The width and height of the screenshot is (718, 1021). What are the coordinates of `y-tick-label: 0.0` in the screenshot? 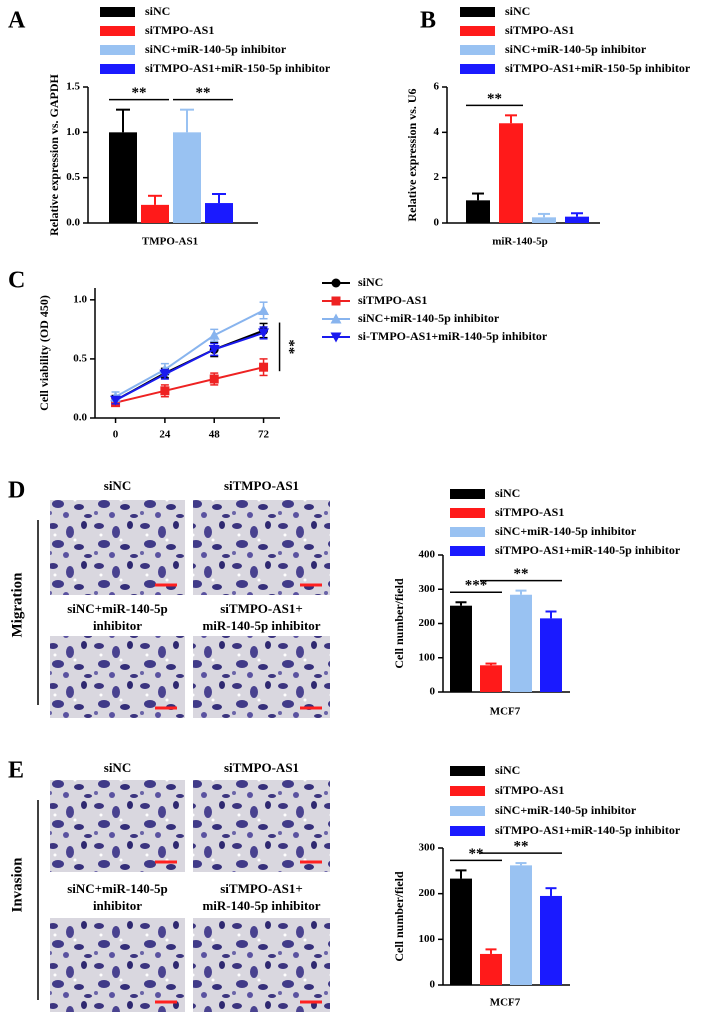 It's located at (73, 223).